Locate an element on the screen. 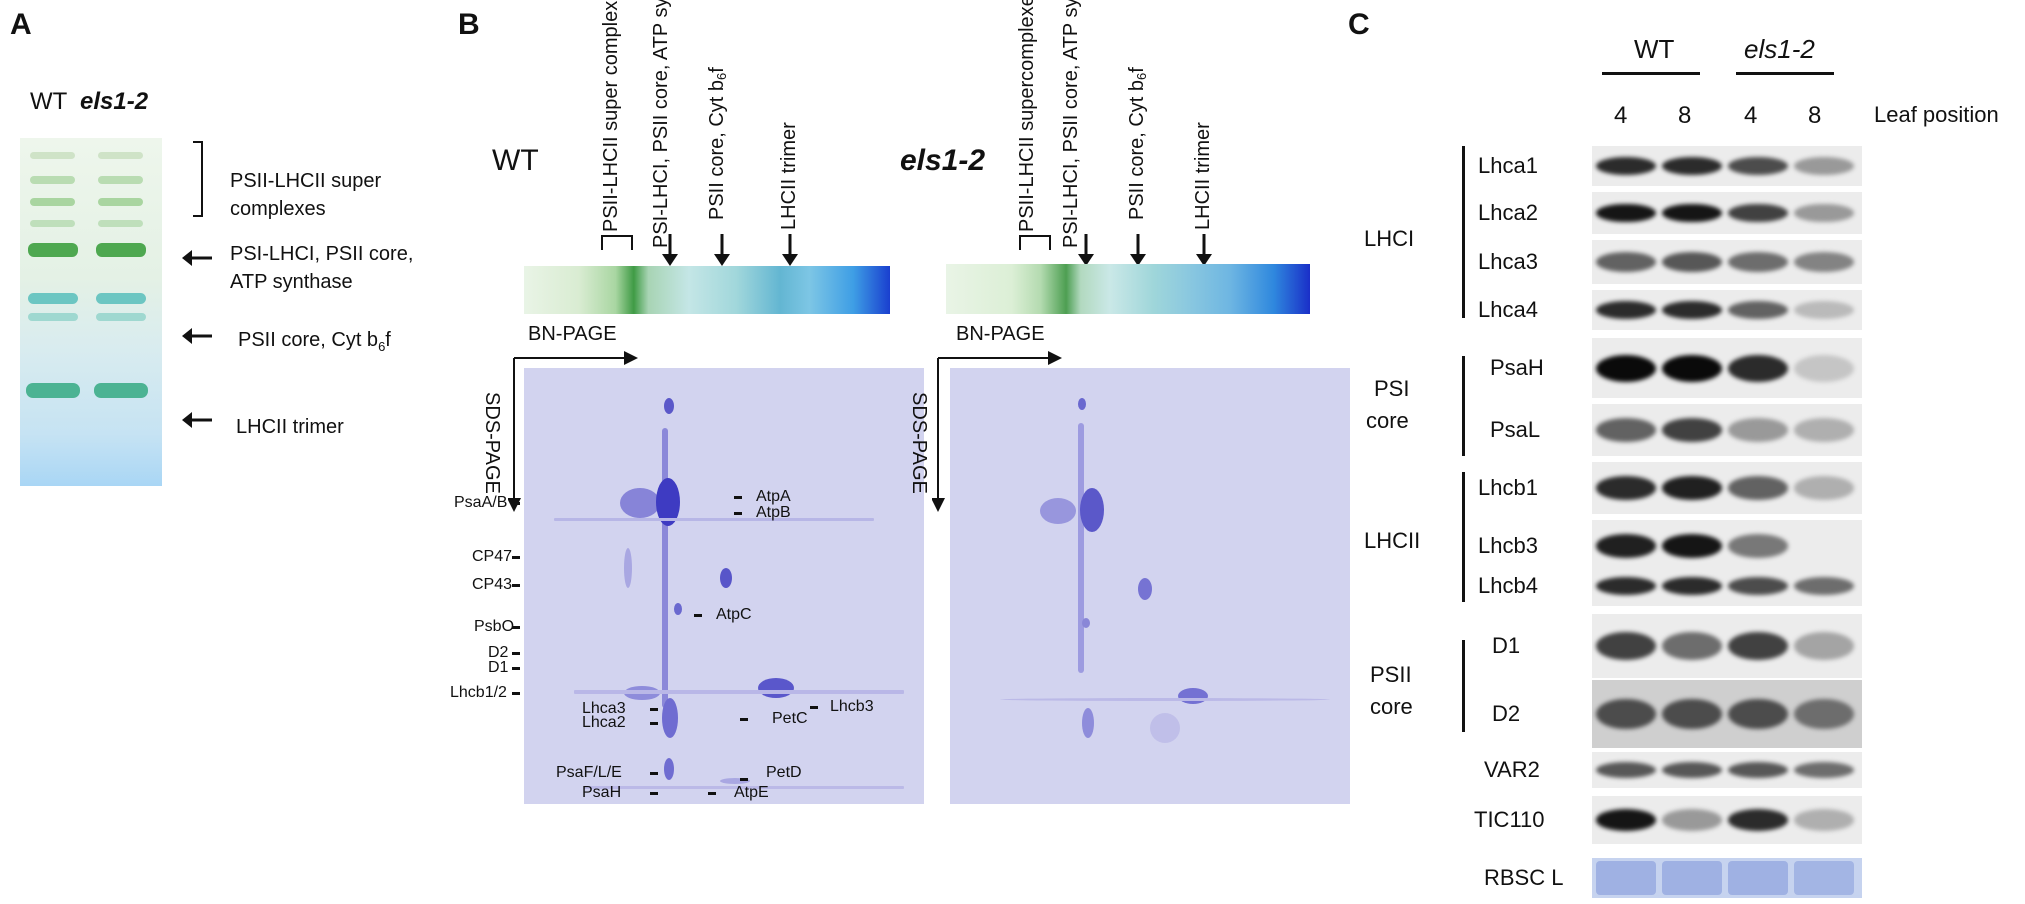 The image size is (2025, 904). panel-c-els-underline is located at coordinates (1785, 73).